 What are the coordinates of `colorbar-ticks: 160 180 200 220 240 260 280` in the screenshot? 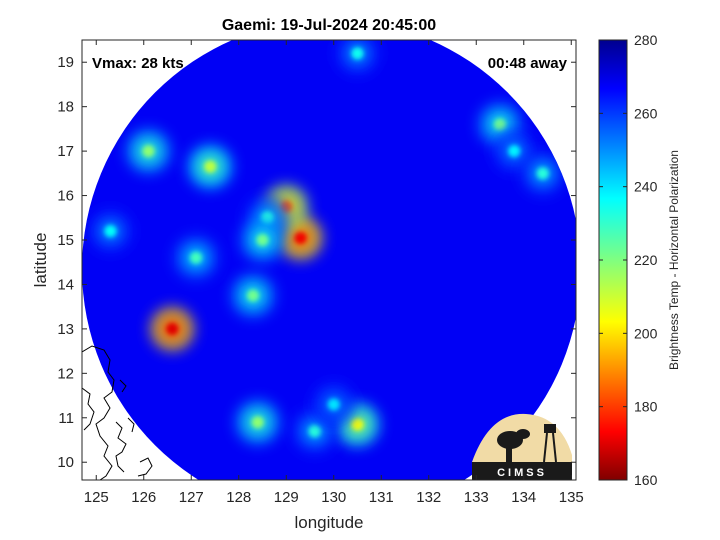 It's located at (628, 260).